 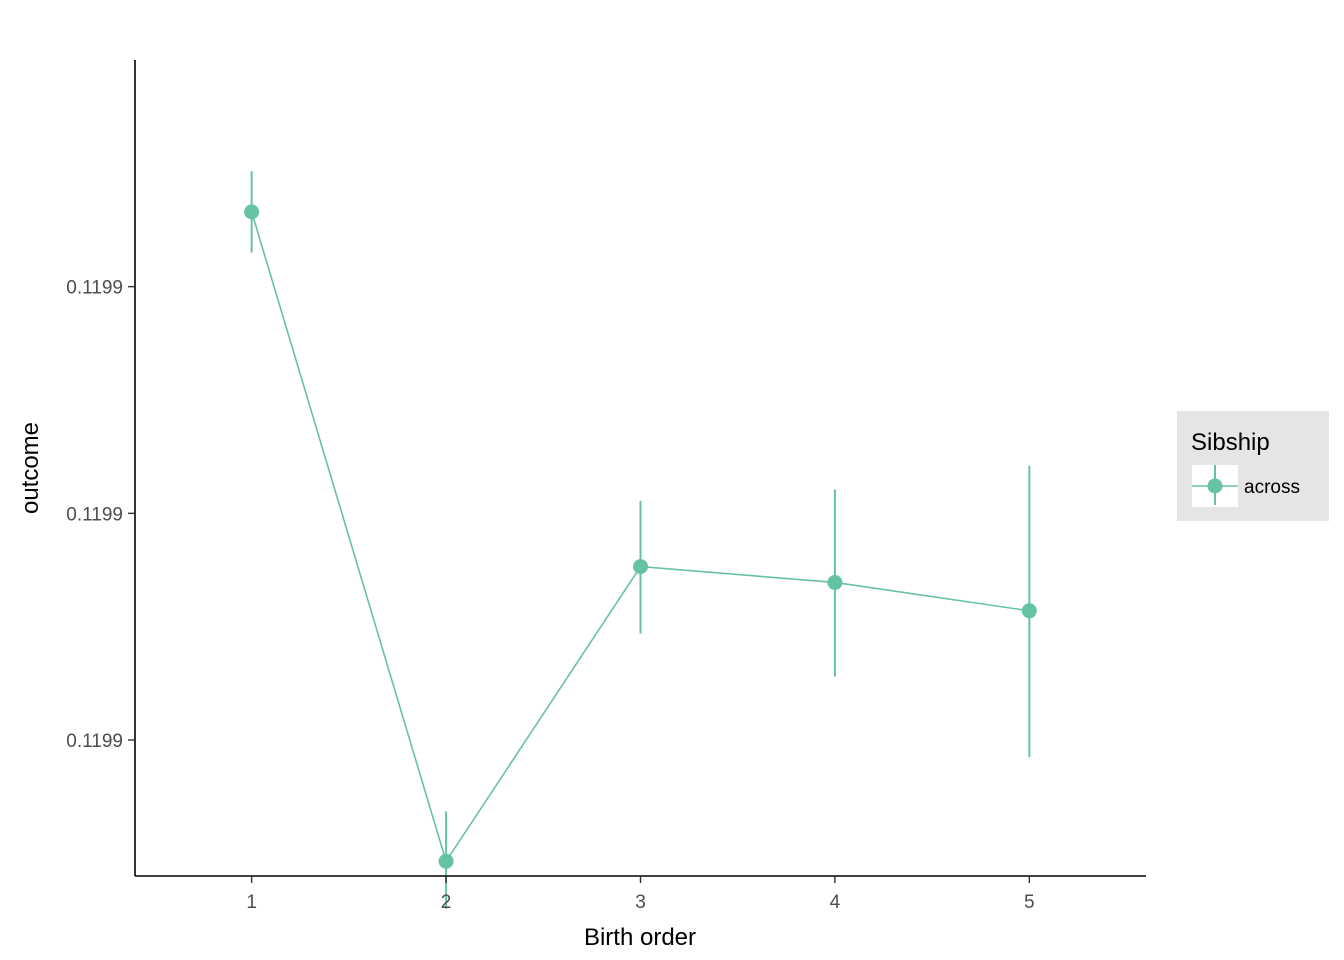 I want to click on x-tick-label: 3, so click(x=640, y=902).